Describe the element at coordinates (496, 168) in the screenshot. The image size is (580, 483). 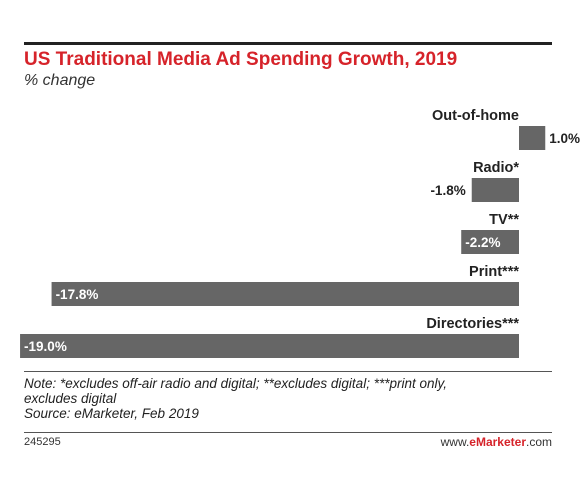
I see `category-label: Radio*` at that location.